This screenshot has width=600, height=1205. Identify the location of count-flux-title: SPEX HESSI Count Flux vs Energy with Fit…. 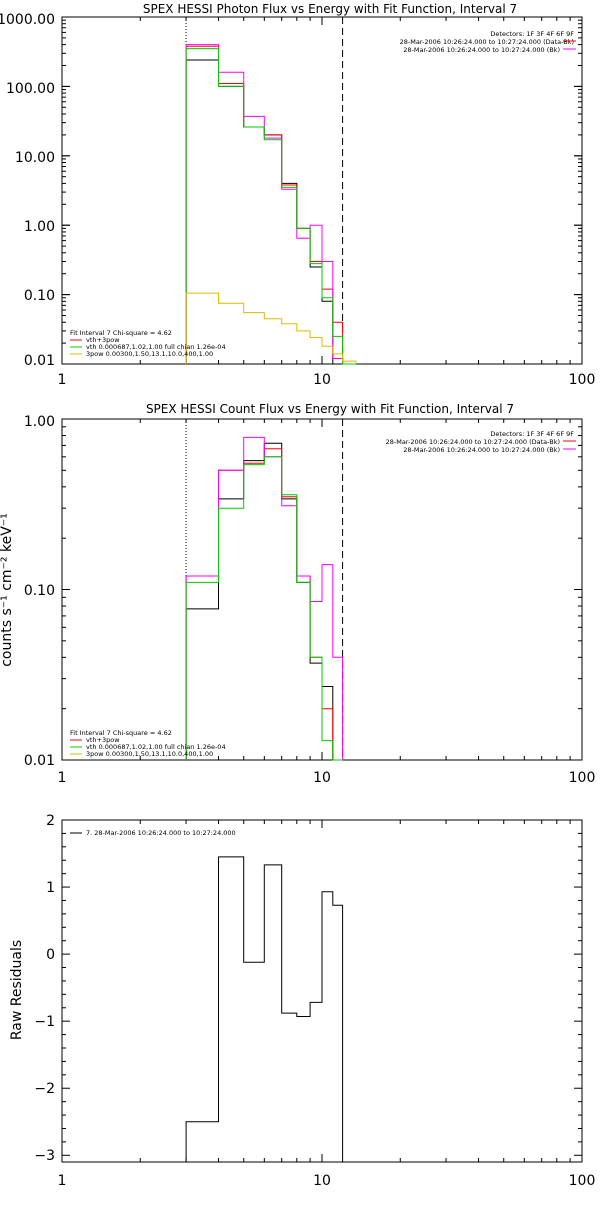
(330, 409).